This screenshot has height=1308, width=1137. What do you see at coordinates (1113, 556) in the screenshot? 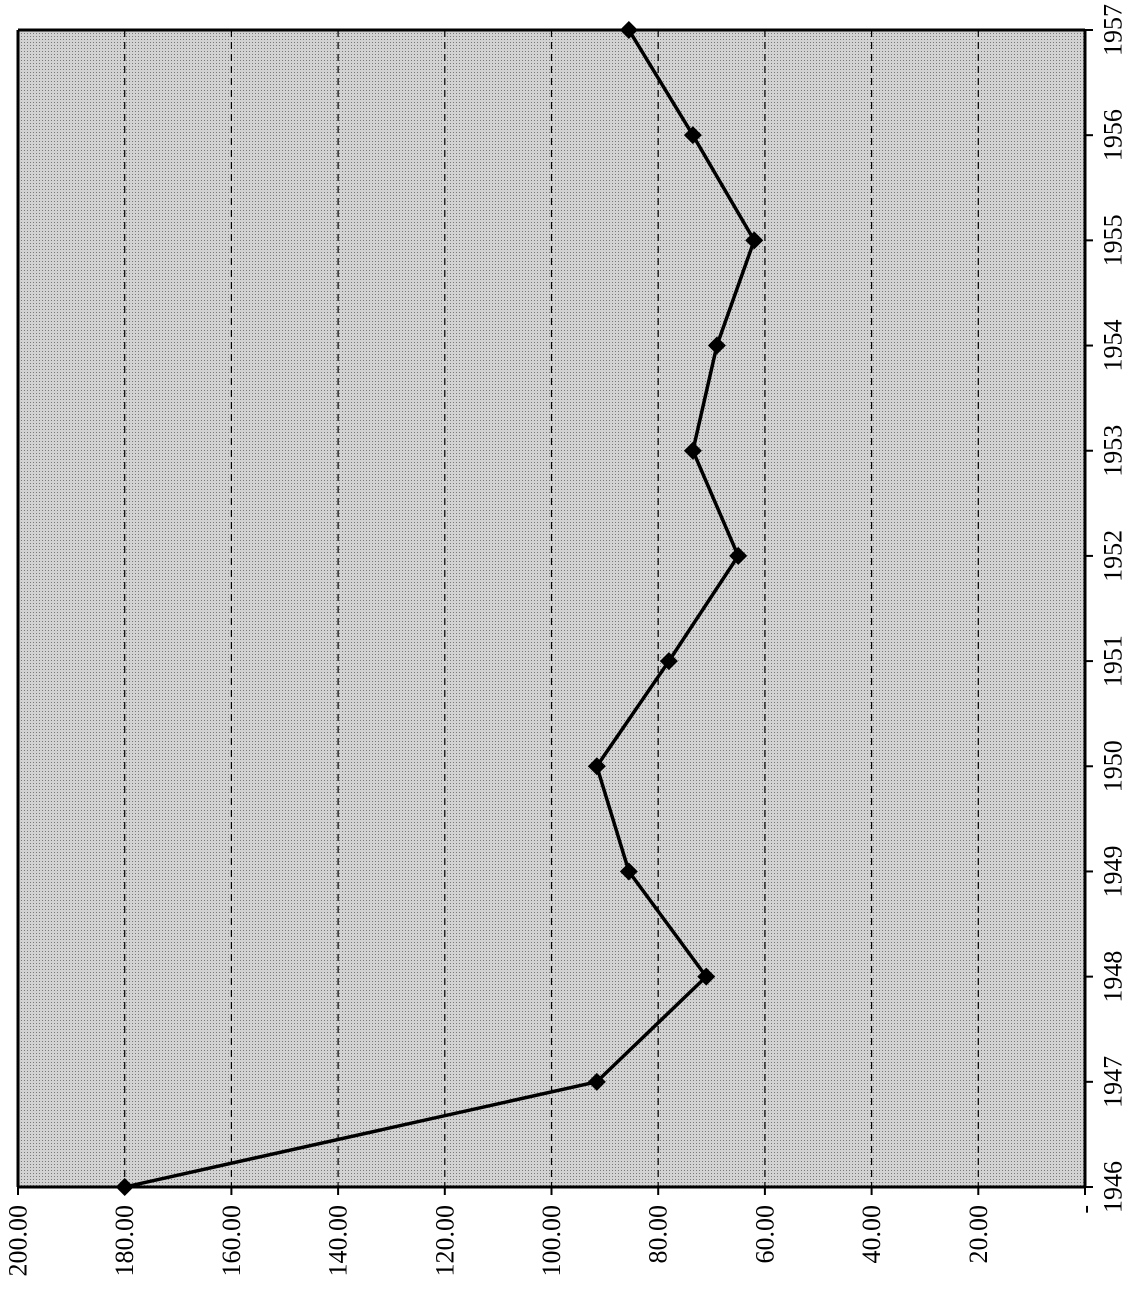
I see `year-tick-label: 1952` at bounding box center [1113, 556].